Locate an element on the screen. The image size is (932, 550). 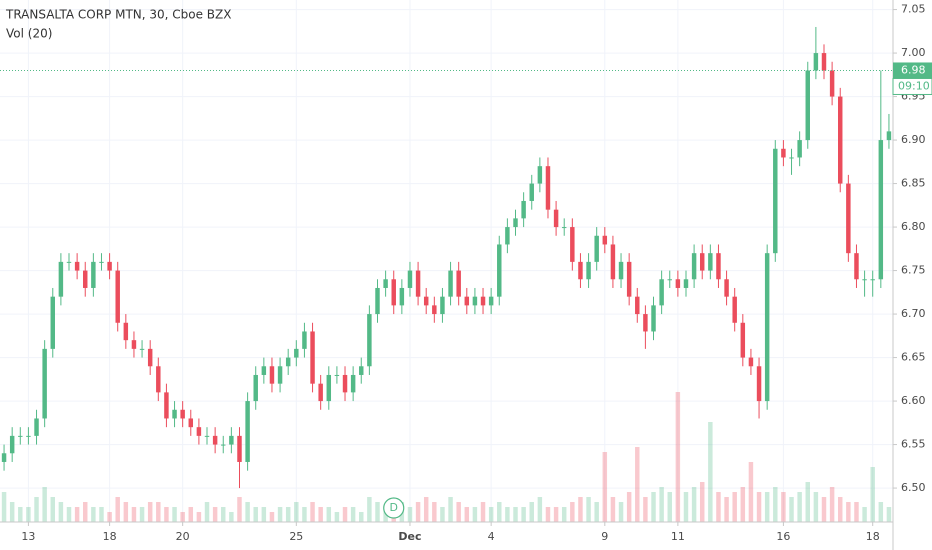
y-tick-label: 6.80 is located at coordinates (913, 226).